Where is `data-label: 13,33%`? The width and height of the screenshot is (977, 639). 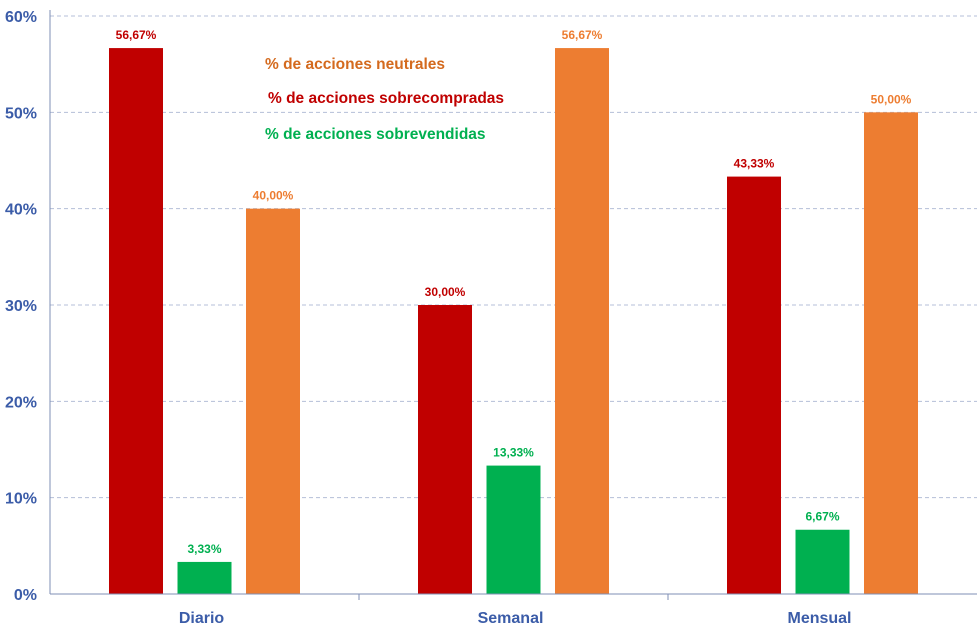
data-label: 13,33% is located at coordinates (513, 453).